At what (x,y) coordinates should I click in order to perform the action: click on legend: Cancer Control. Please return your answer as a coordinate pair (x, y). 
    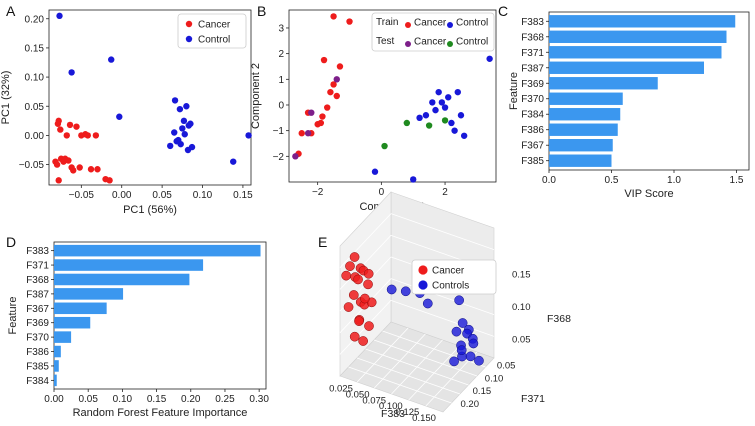
    Looking at the image, I should click on (212, 31).